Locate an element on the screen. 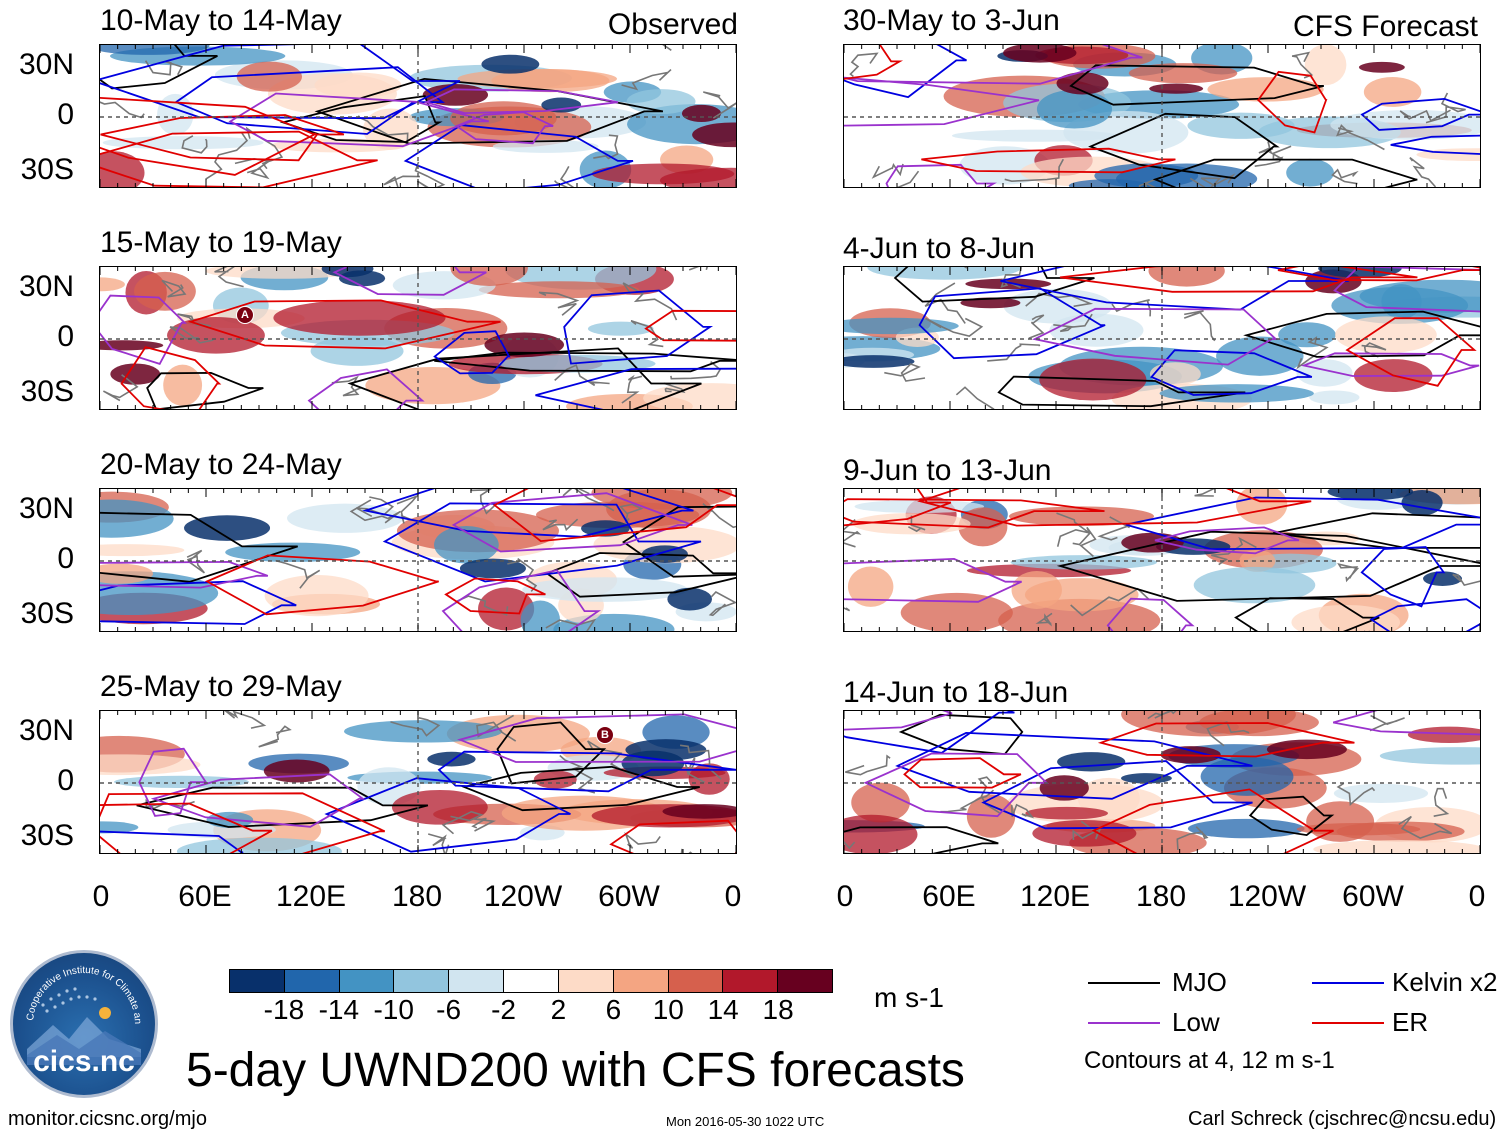 The height and width of the screenshot is (1137, 1510). lat-label-4-3: 30S is located at coordinates (47, 835).